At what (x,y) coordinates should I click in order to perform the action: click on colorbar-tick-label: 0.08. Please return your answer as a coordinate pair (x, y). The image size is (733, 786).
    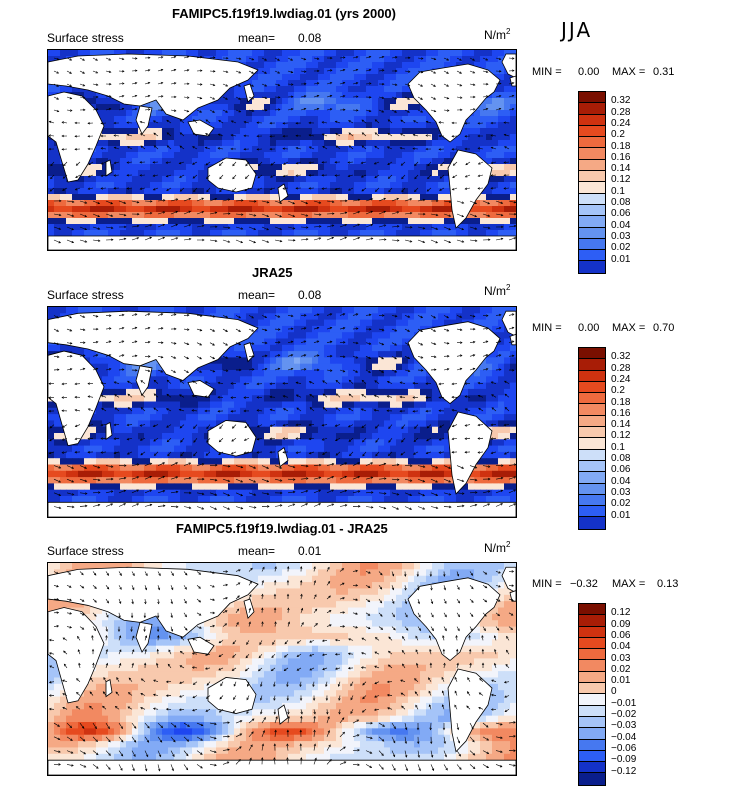
    Looking at the image, I should click on (620, 203).